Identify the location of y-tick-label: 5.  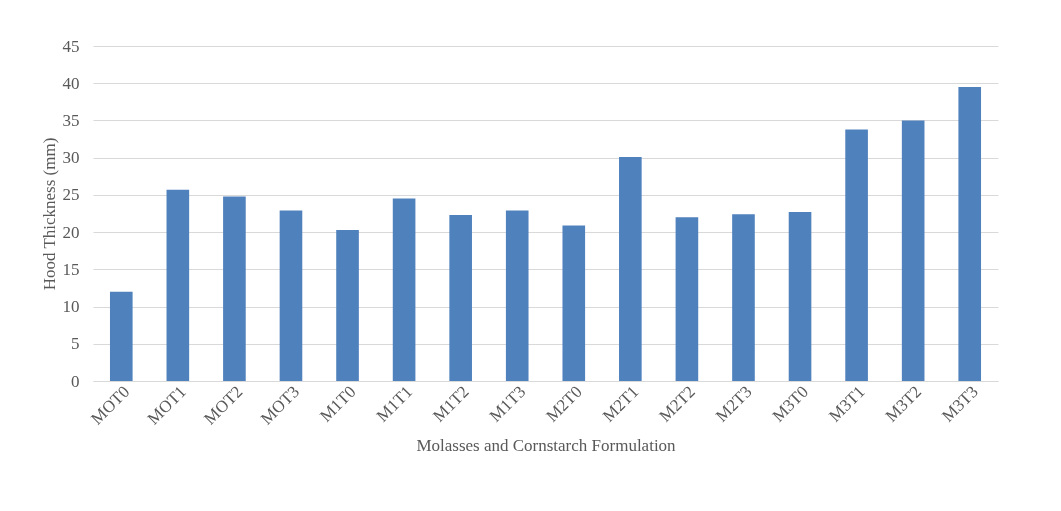
(75, 344).